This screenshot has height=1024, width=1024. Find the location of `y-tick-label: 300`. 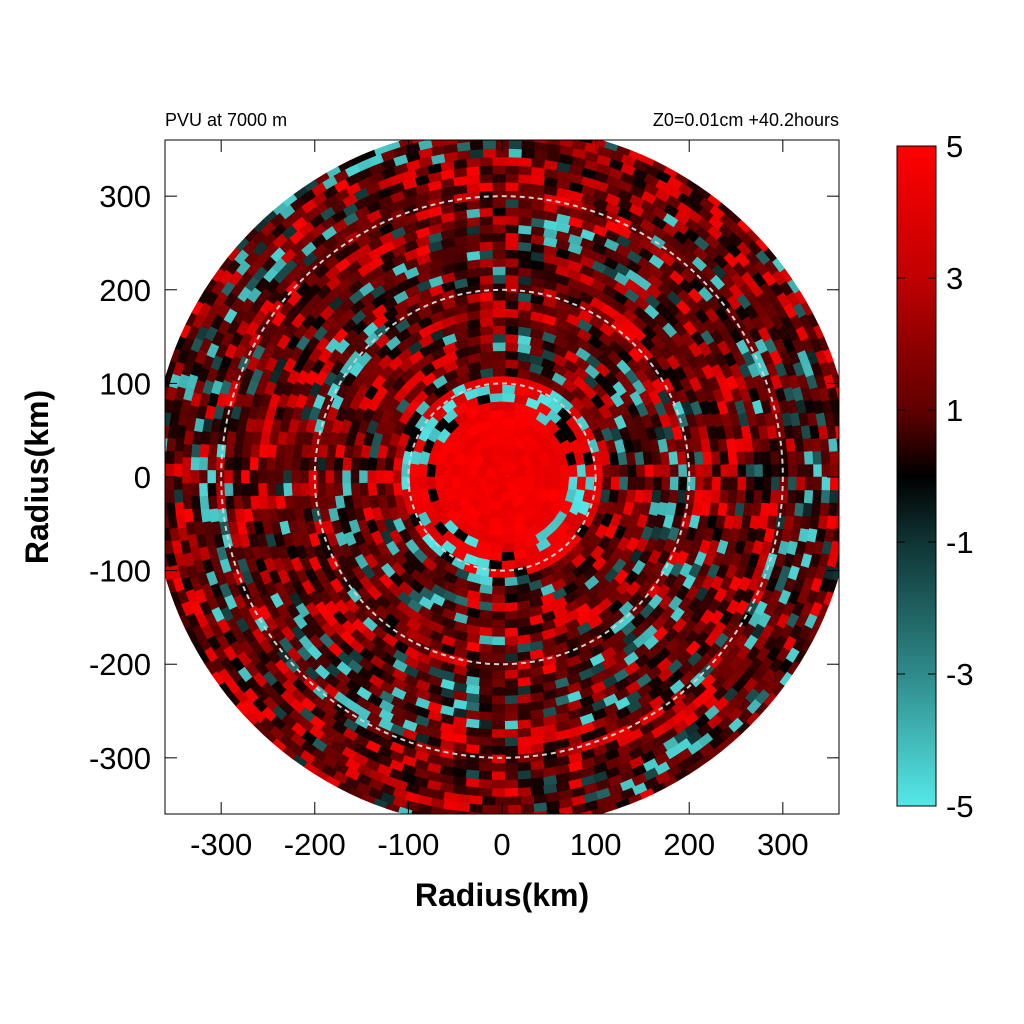

y-tick-label: 300 is located at coordinates (125, 196).